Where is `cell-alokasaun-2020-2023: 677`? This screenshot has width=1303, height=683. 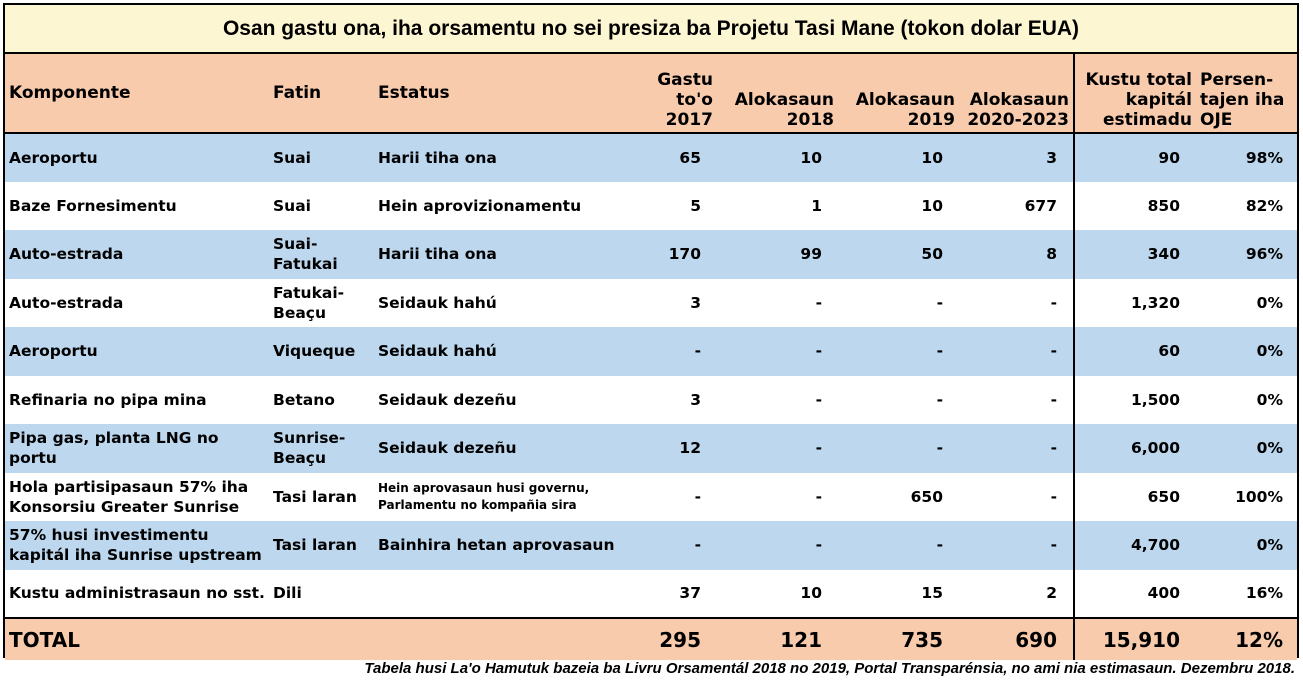
cell-alokasaun-2020-2023: 677 is located at coordinates (1017, 205).